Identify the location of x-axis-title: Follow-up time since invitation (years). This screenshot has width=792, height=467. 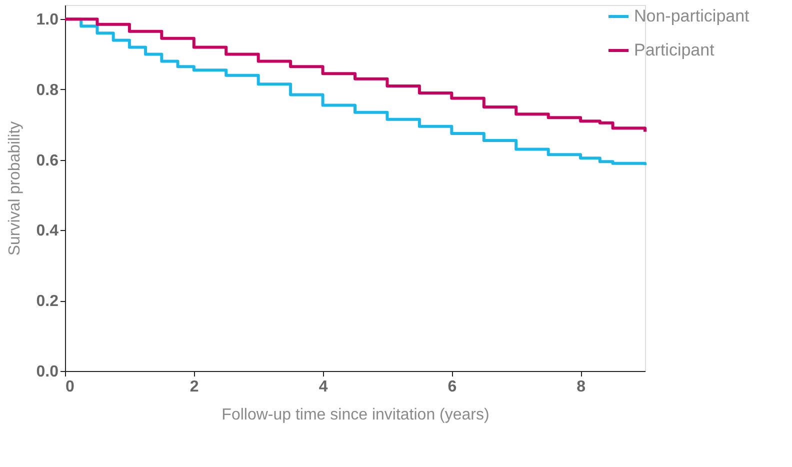
(356, 415).